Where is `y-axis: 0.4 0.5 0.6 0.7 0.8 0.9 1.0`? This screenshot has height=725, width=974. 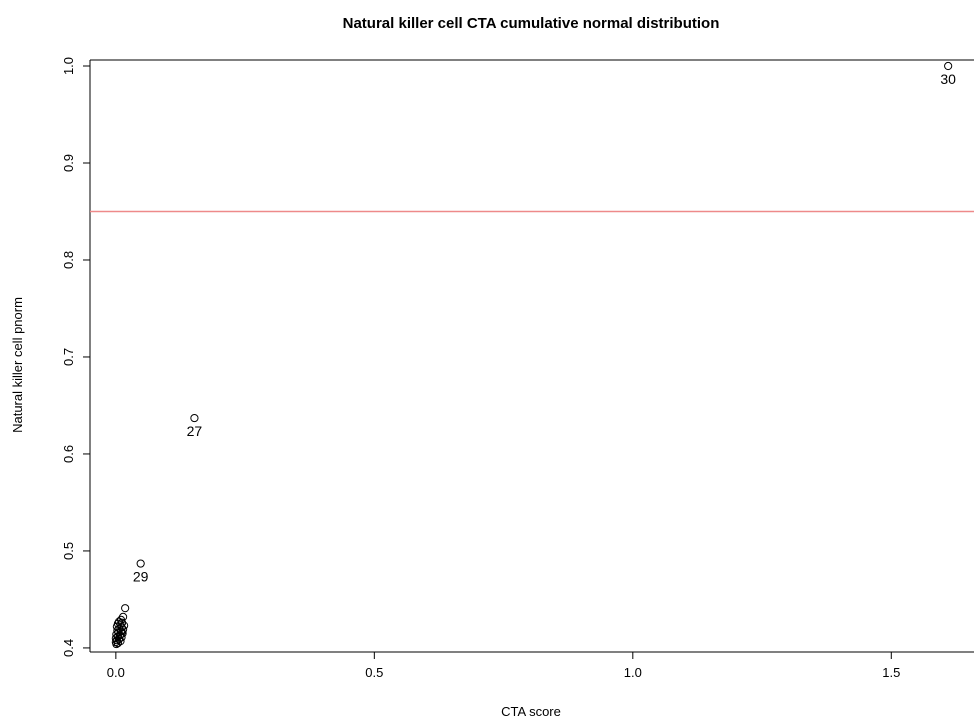
y-axis: 0.4 0.5 0.6 0.7 0.8 0.9 1.0 is located at coordinates (75, 357).